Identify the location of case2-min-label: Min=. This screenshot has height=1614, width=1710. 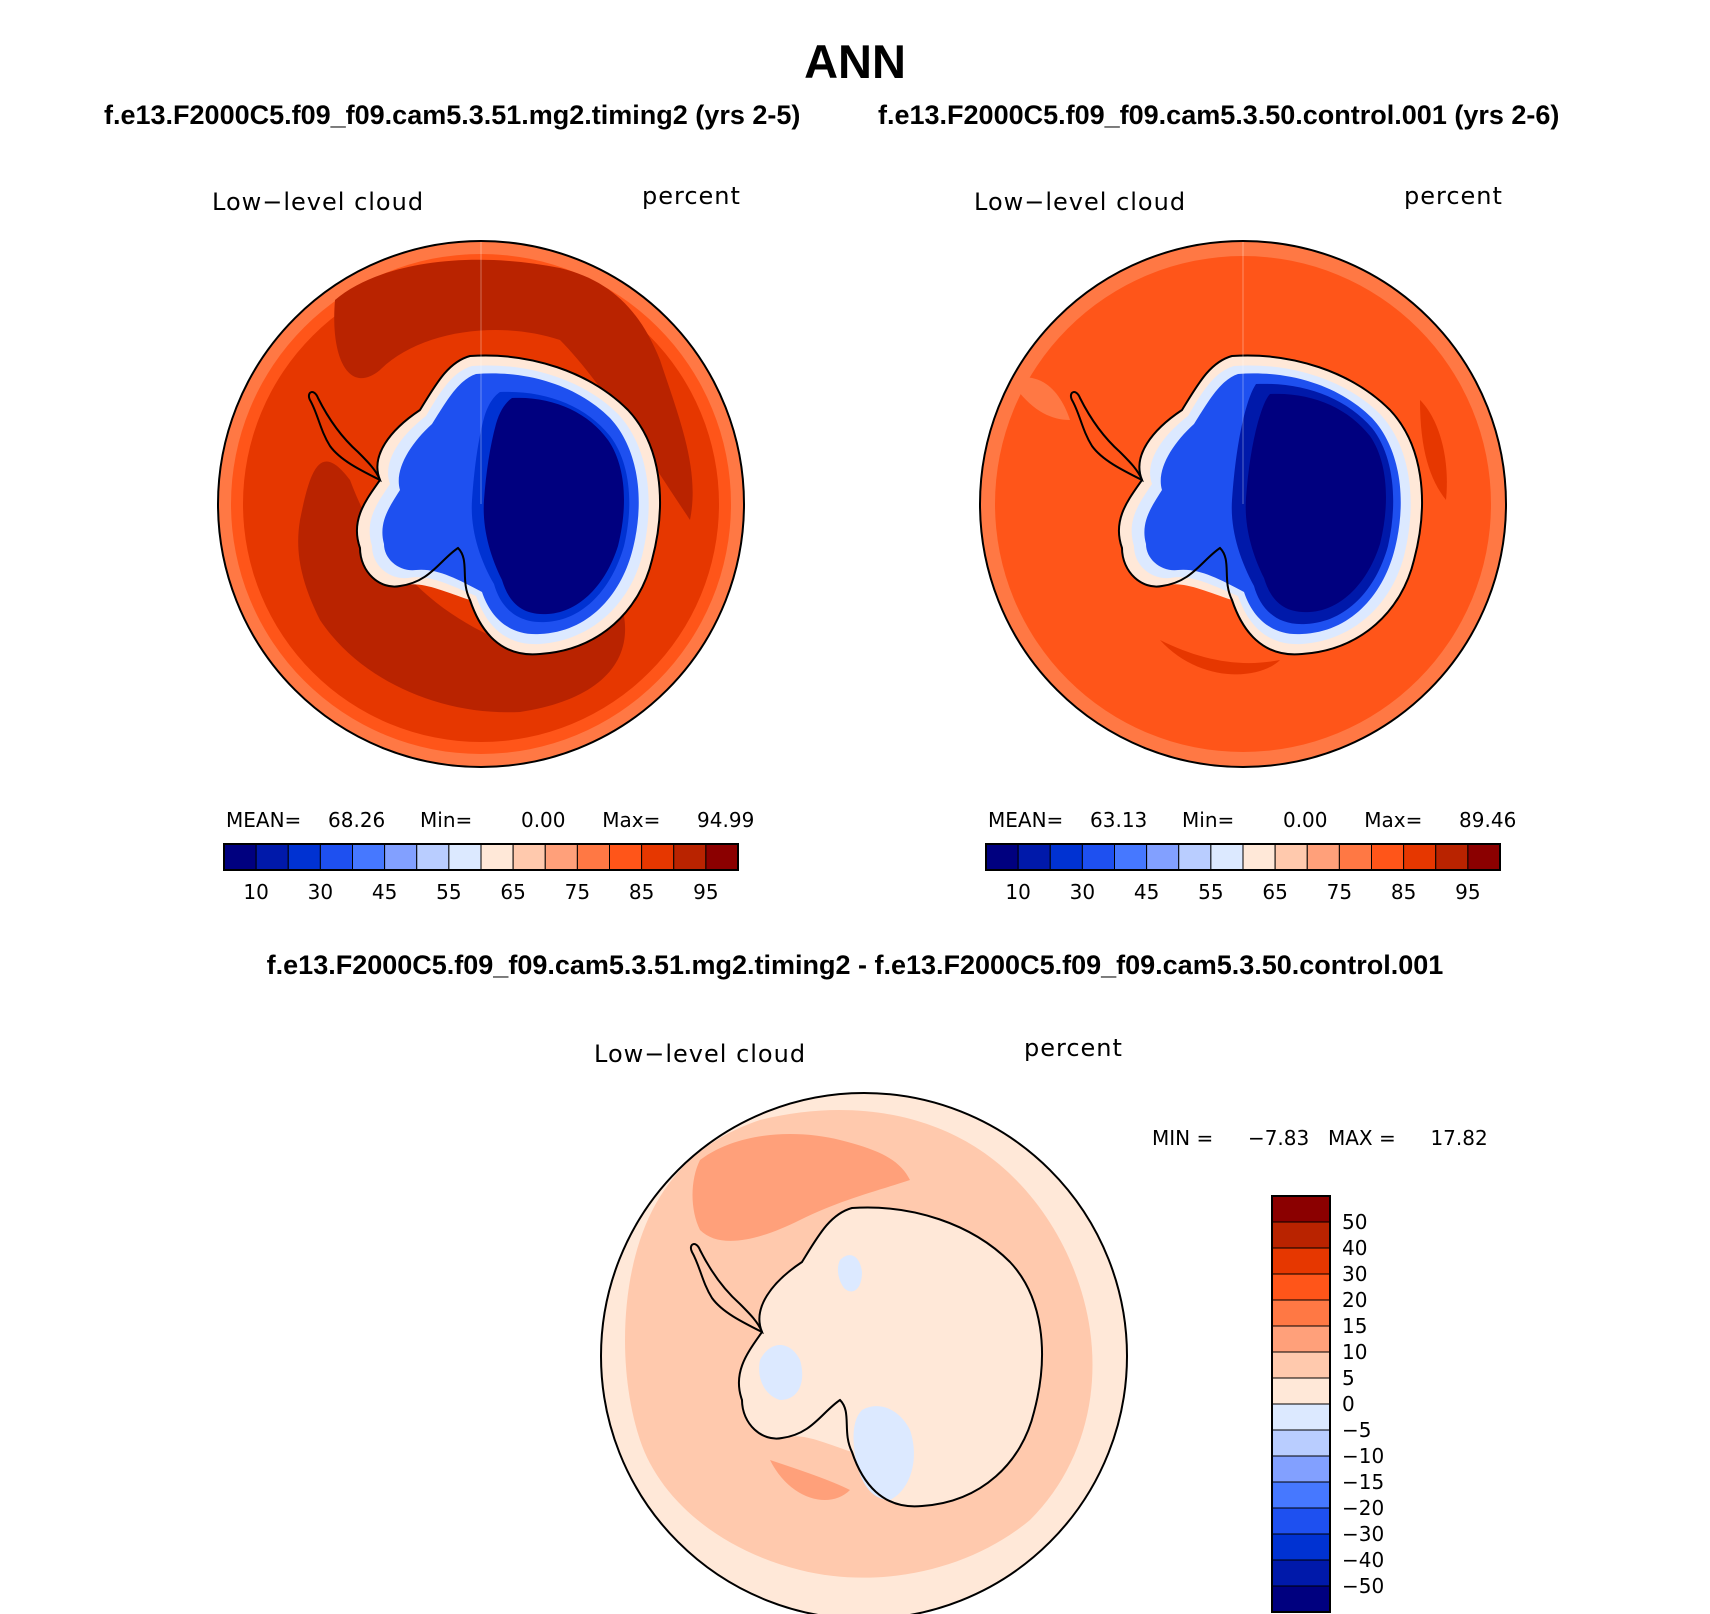
(1208, 820).